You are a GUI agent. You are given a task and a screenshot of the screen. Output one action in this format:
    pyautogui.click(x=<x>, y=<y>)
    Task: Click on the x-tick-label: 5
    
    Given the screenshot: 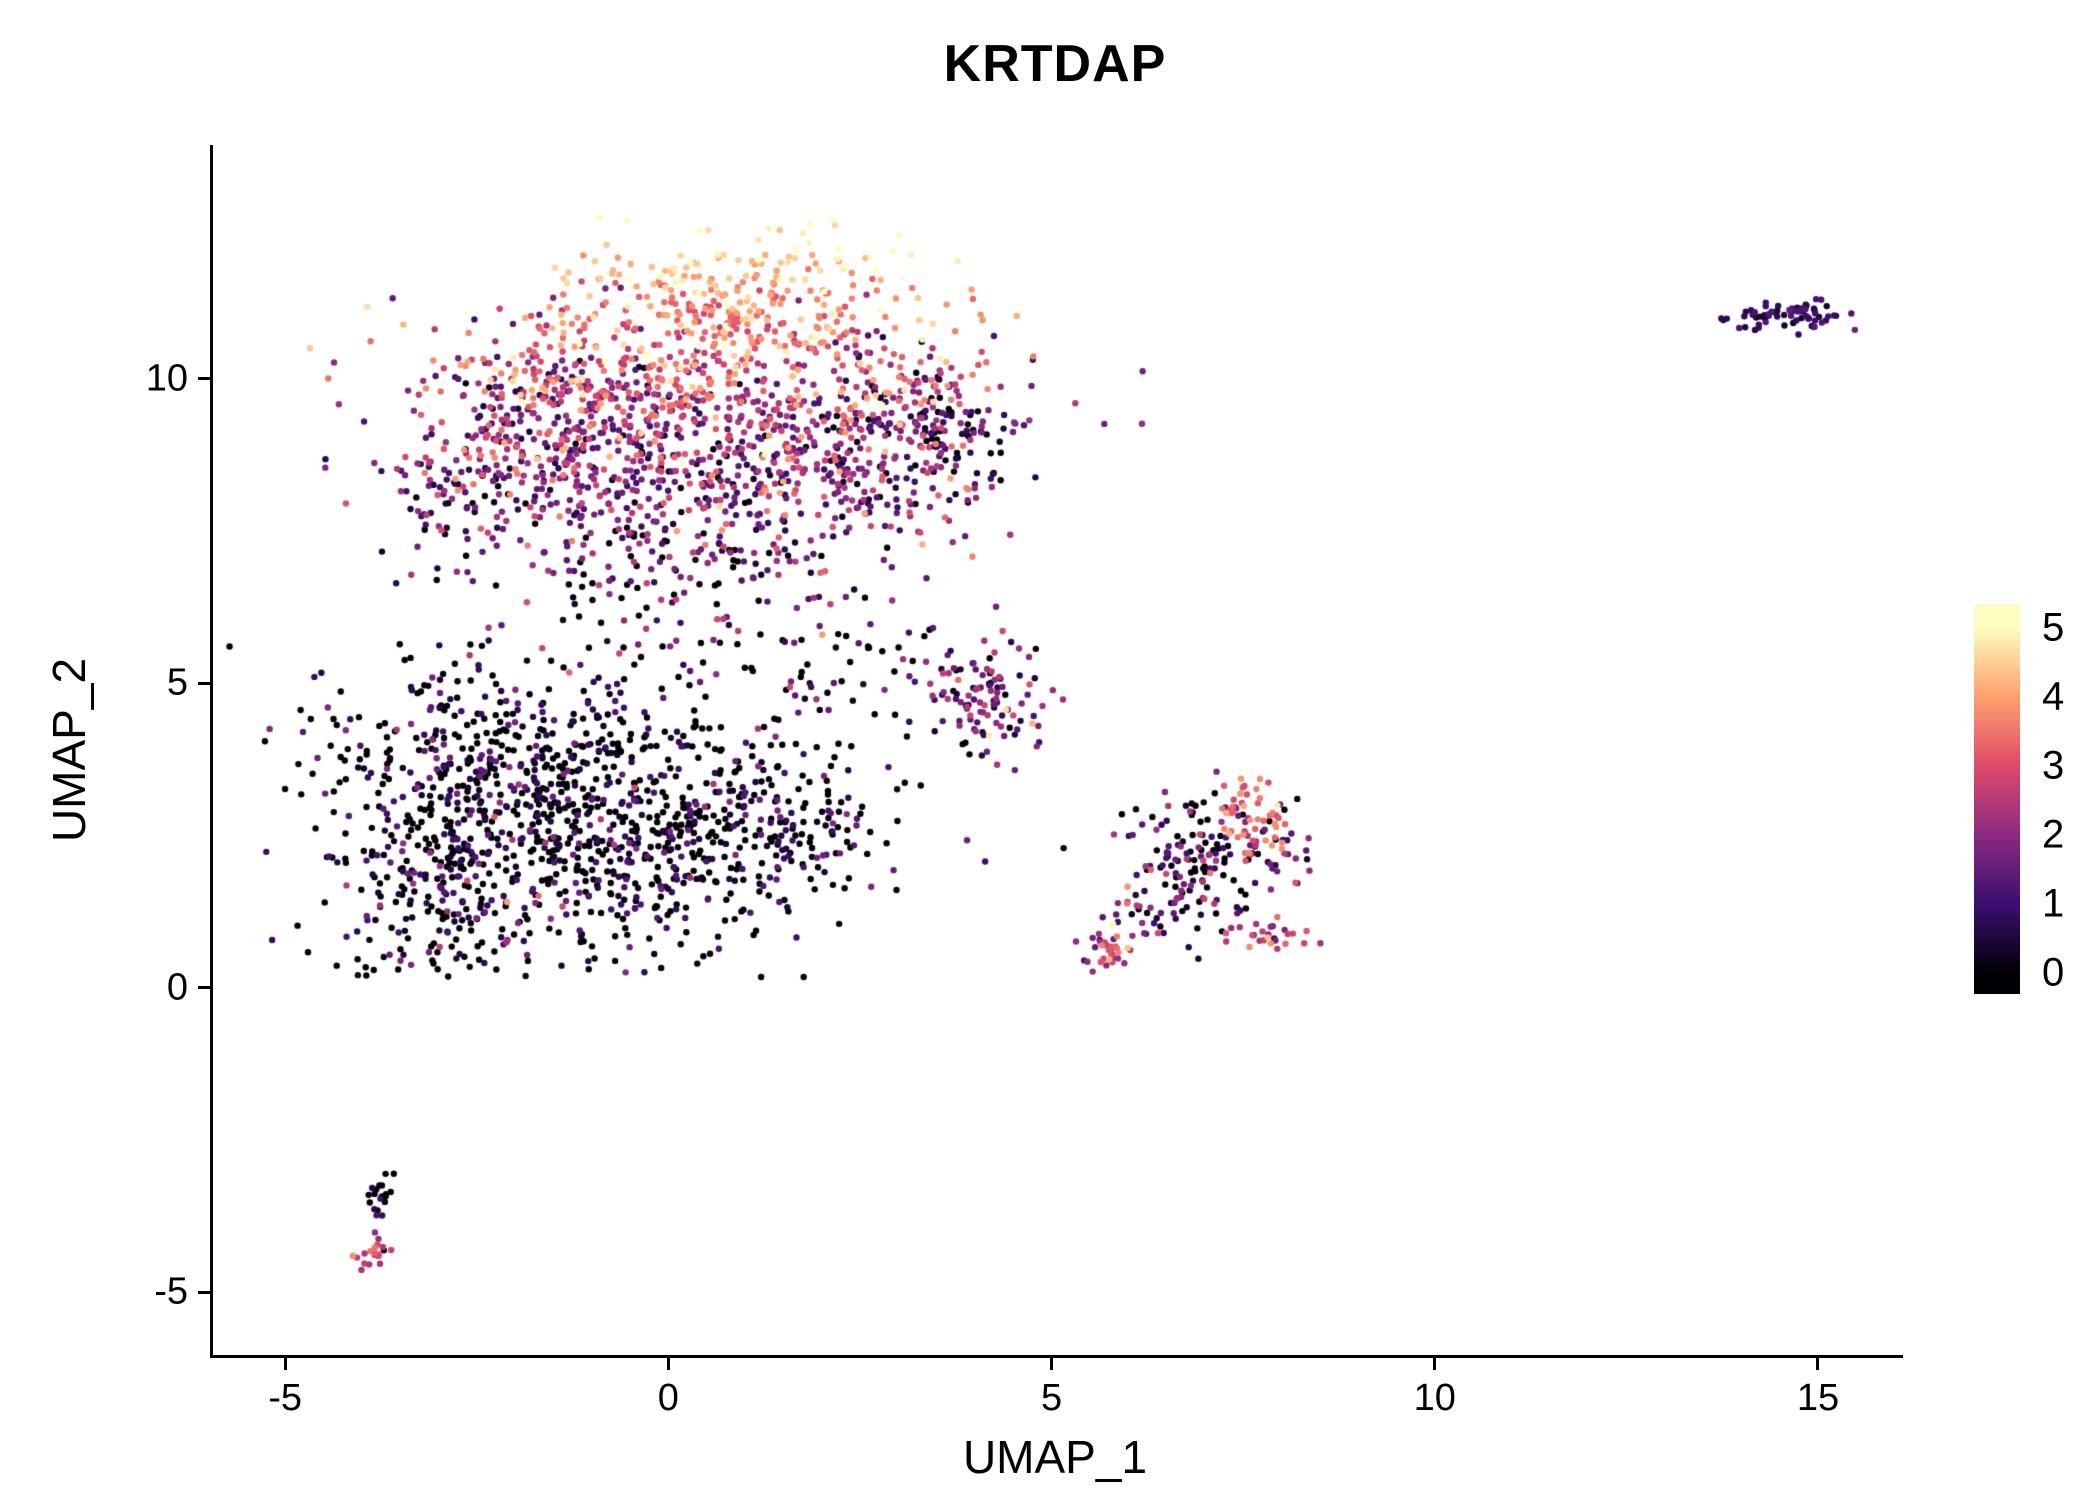 What is the action you would take?
    pyautogui.click(x=1051, y=1398)
    